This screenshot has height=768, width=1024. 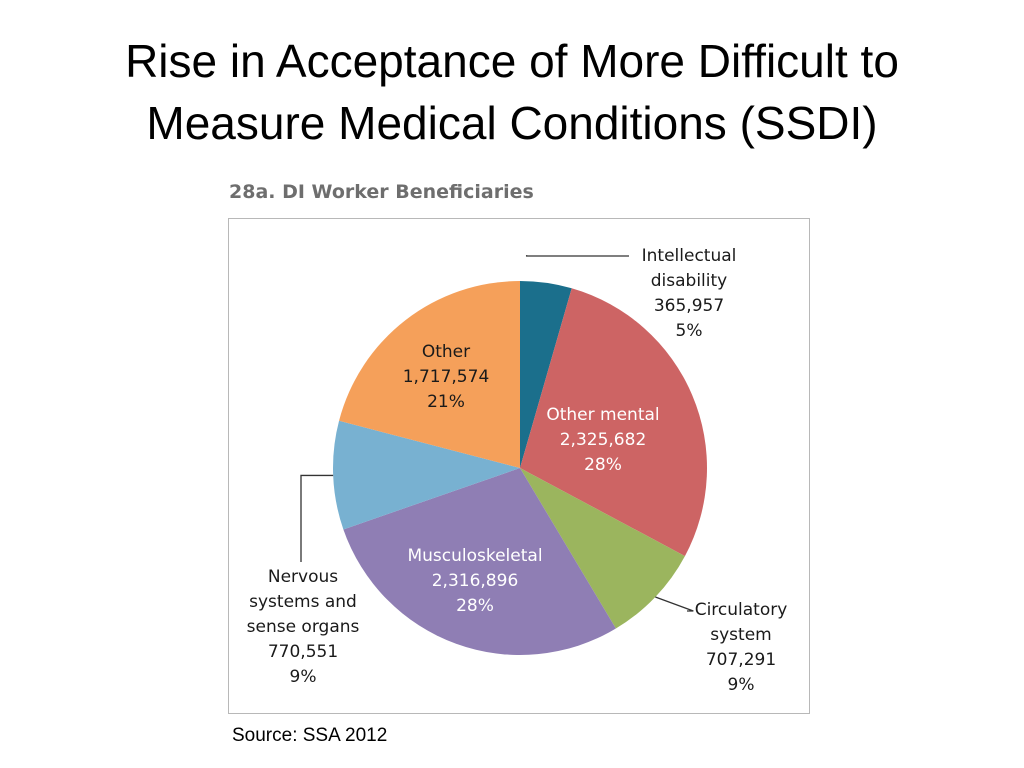 What do you see at coordinates (512, 123) in the screenshot?
I see `slide-title-line-2: Measure Medical Conditions (SSDI)` at bounding box center [512, 123].